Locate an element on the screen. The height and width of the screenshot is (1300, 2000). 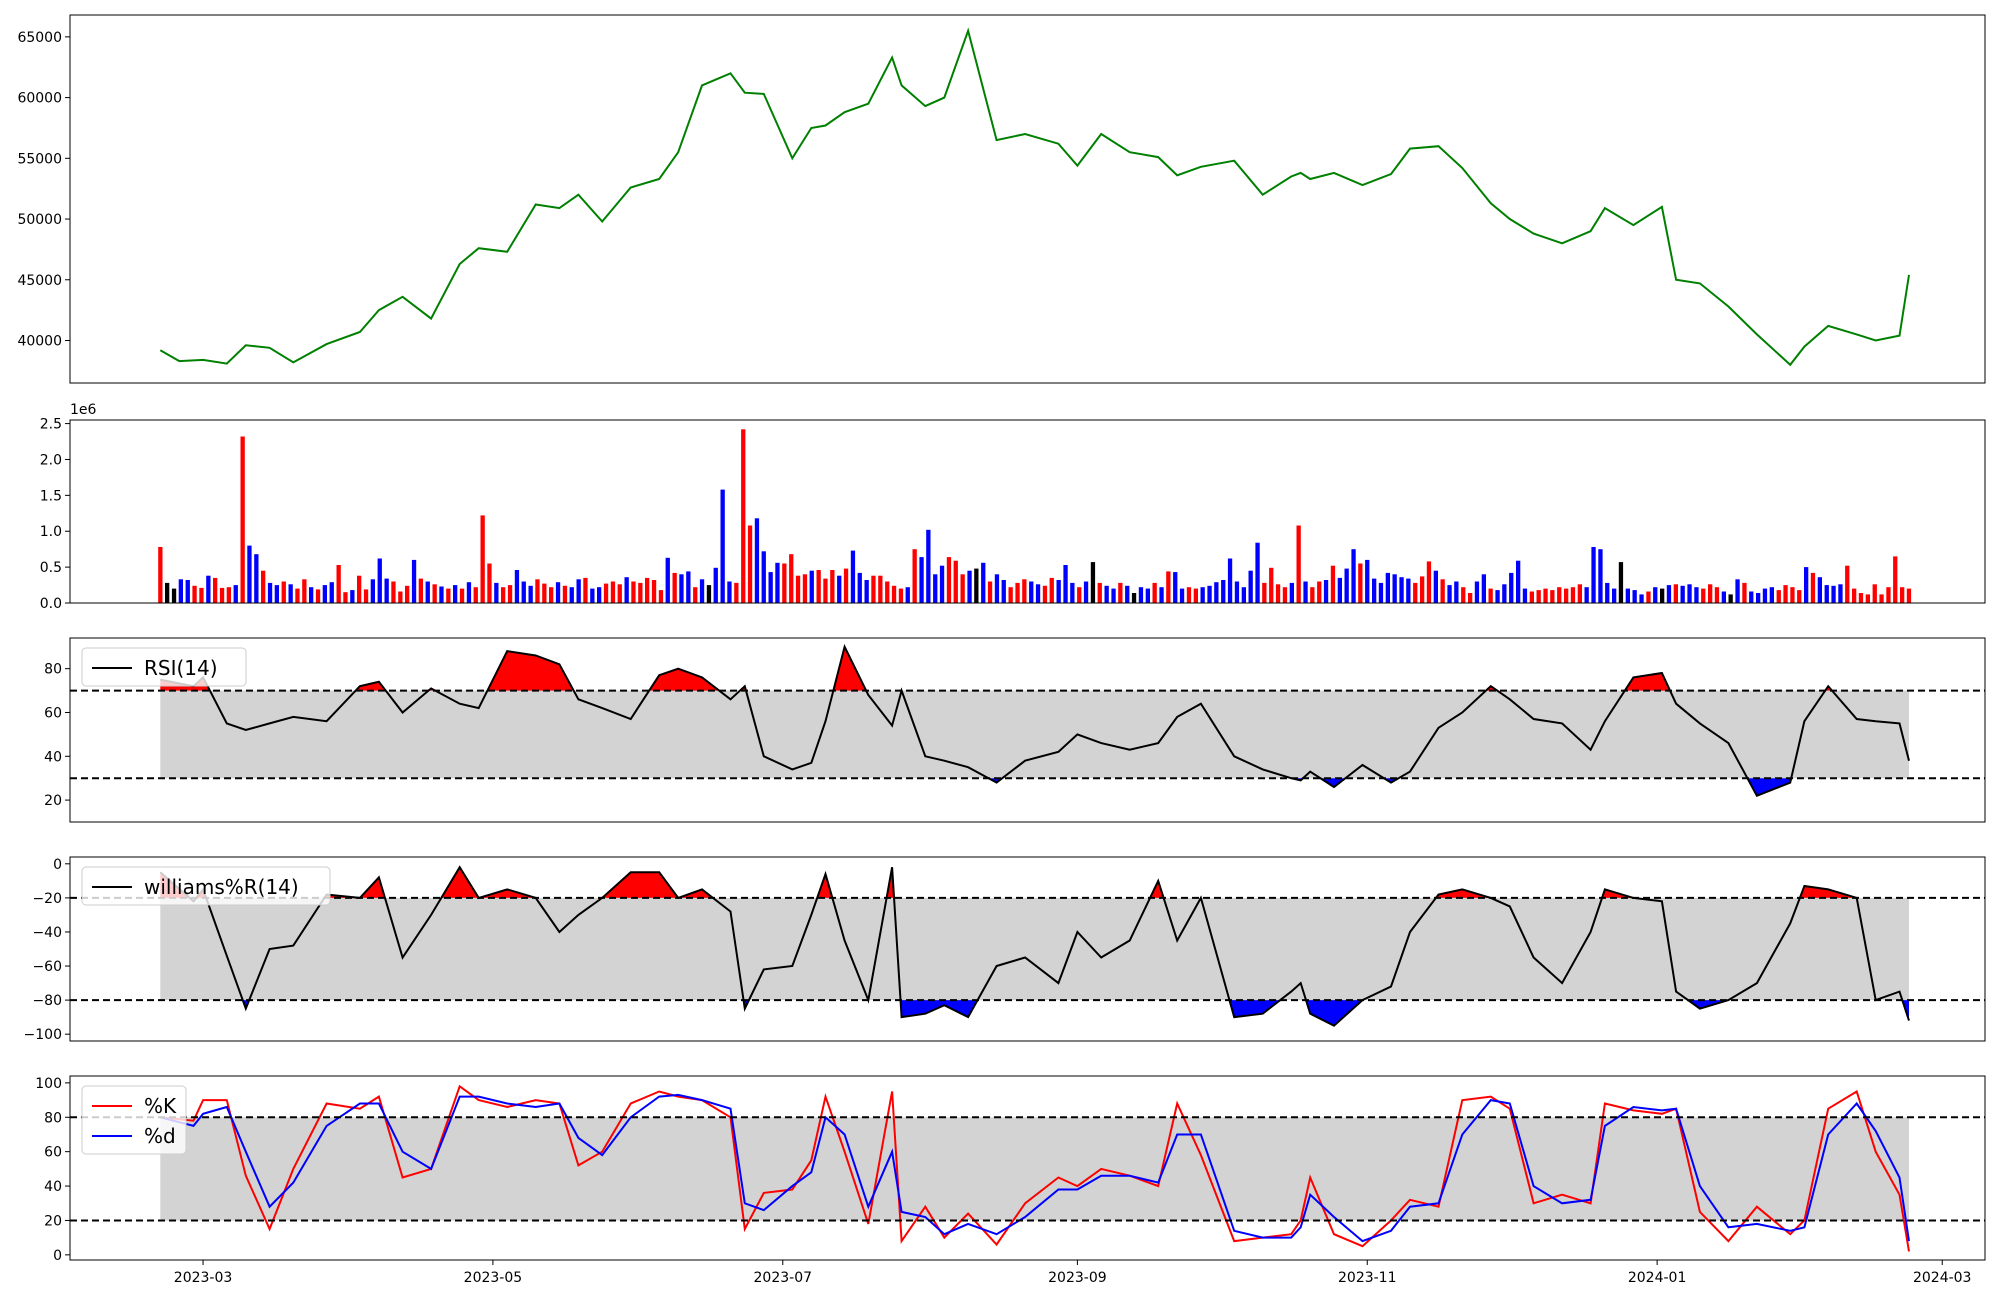
y-tick-label: 1.5 is located at coordinates (51, 496).